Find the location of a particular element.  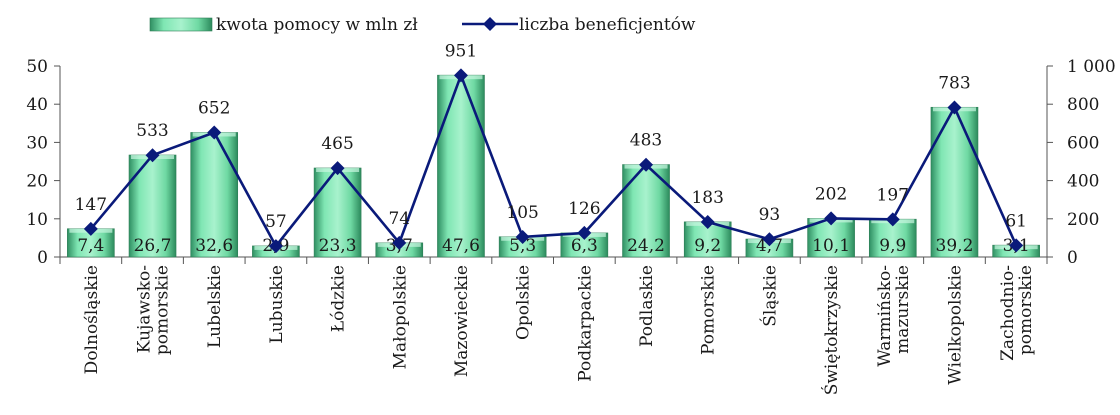

left-tick-label: 40 is located at coordinates (37, 105).